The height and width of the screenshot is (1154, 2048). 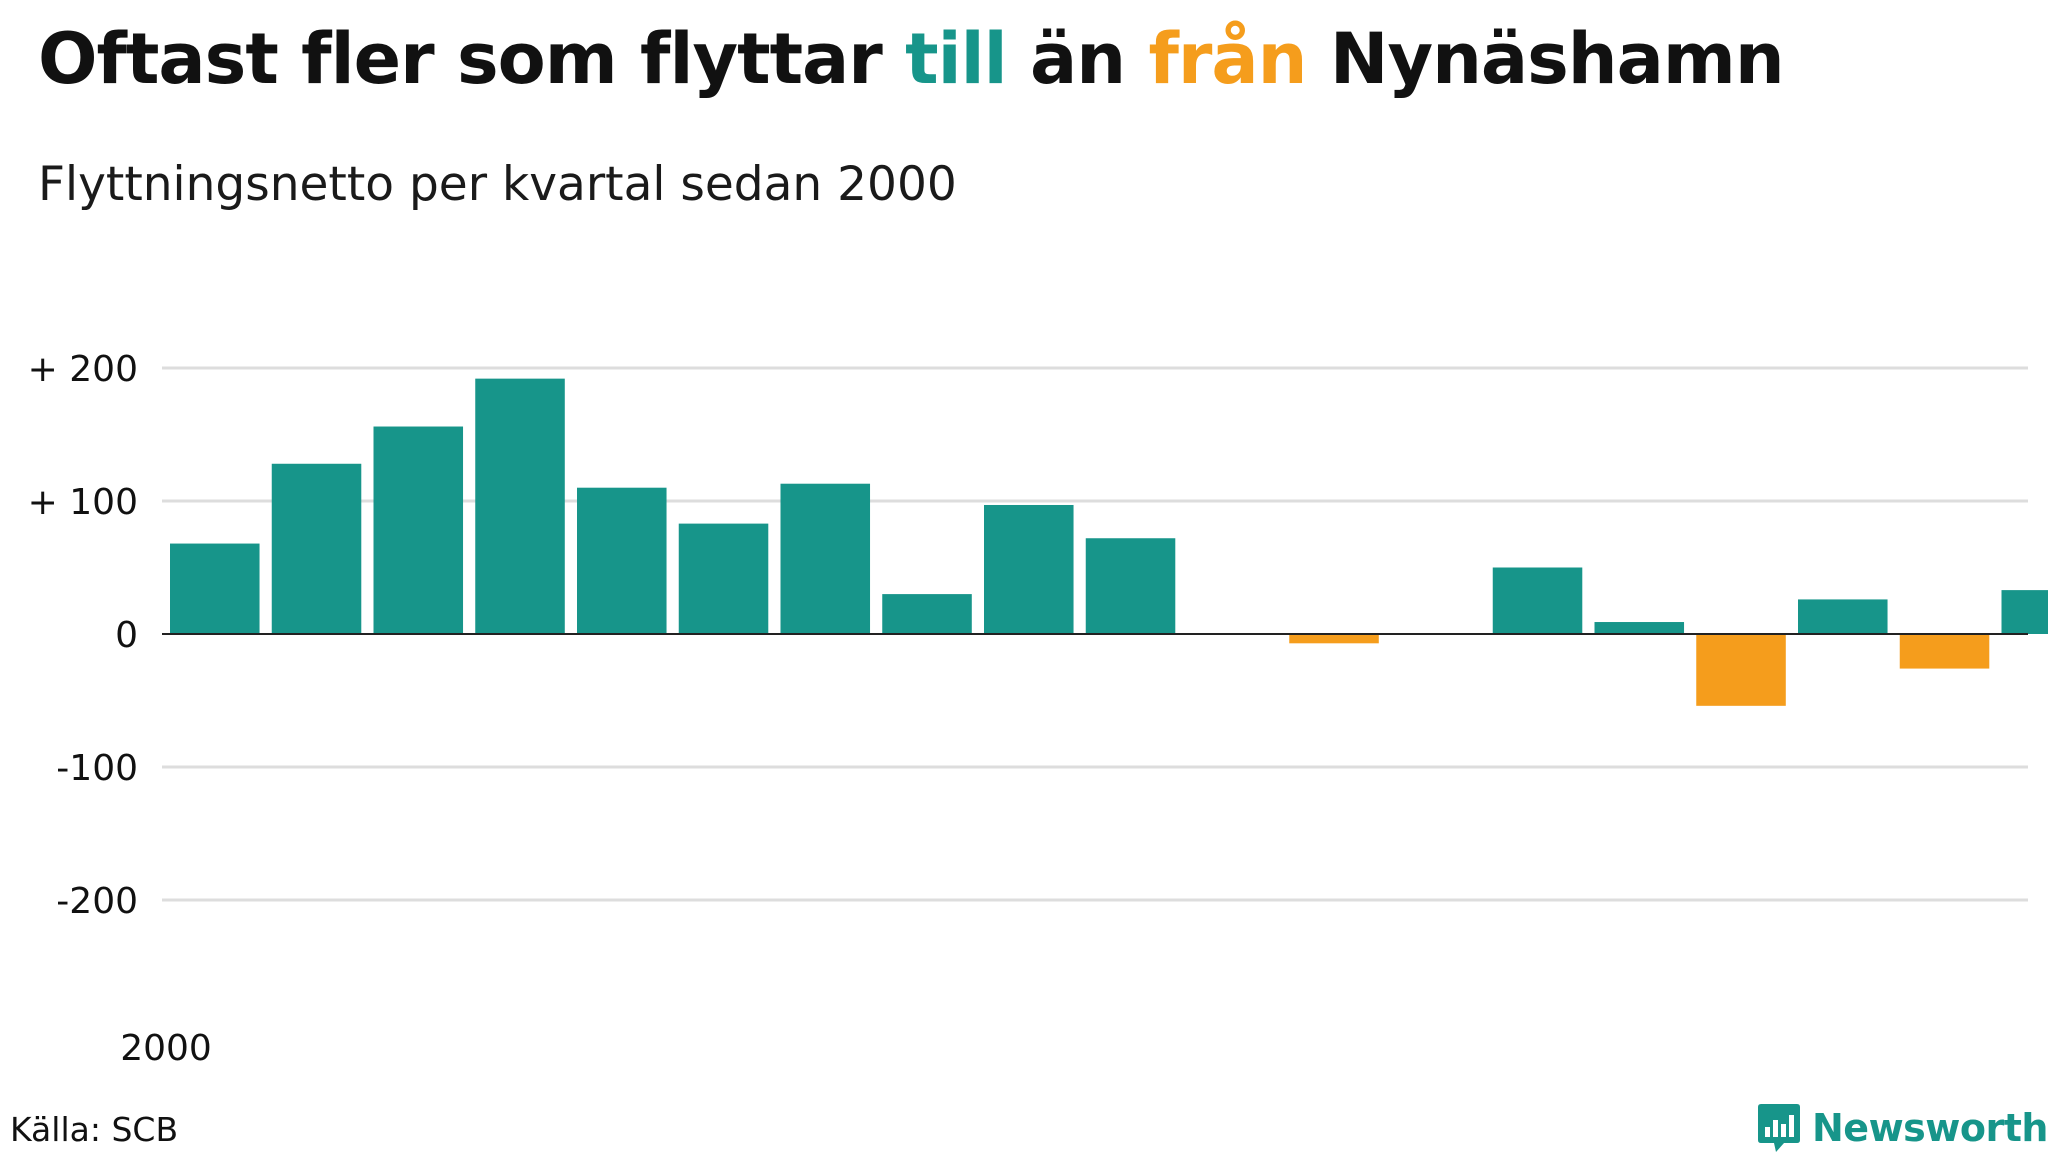 I want to click on y-tick-label: -100, so click(x=97, y=768).